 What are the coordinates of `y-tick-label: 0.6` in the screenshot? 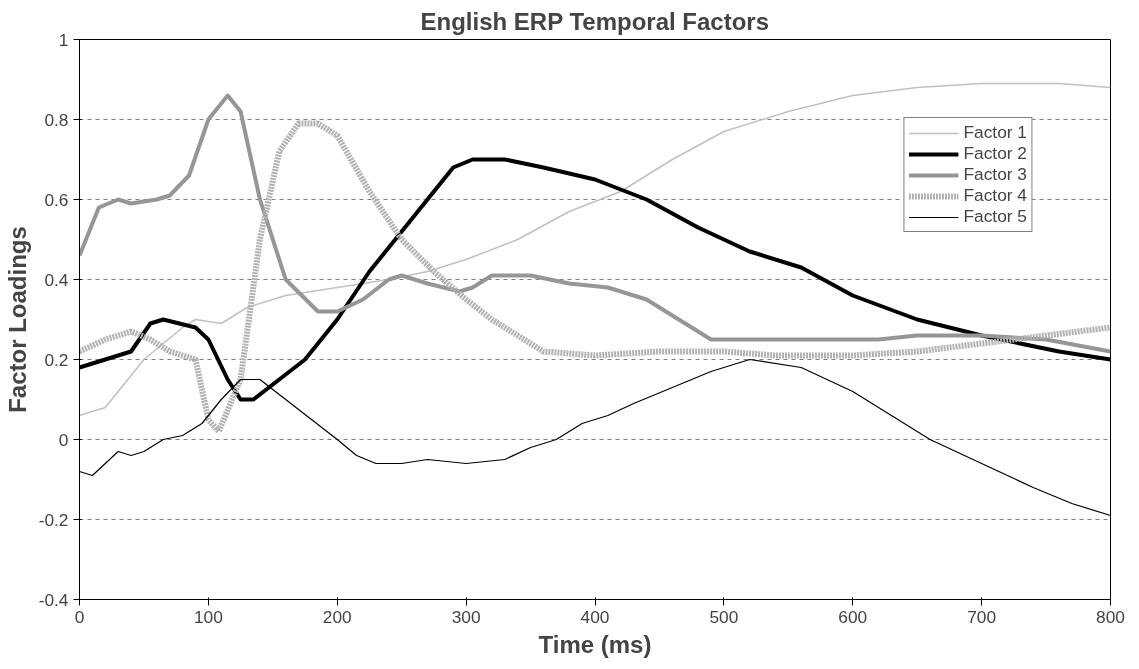 It's located at (56, 199).